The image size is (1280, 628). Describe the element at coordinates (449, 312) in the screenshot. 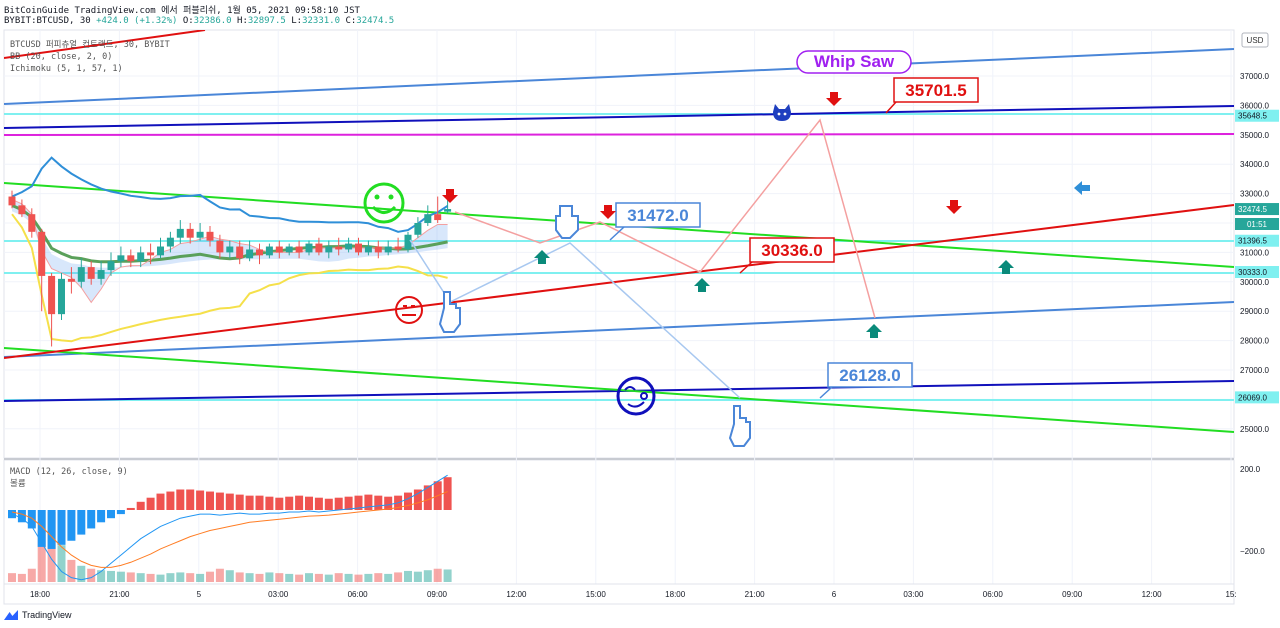

I see `pointing-hand-up-icon` at that location.